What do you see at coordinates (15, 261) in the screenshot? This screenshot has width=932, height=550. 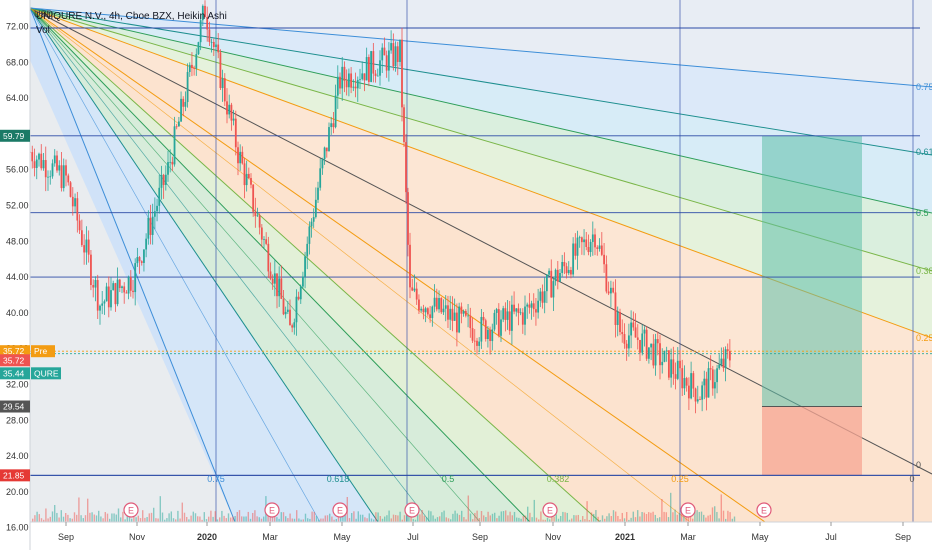 I see `y-axis-bg` at bounding box center [15, 261].